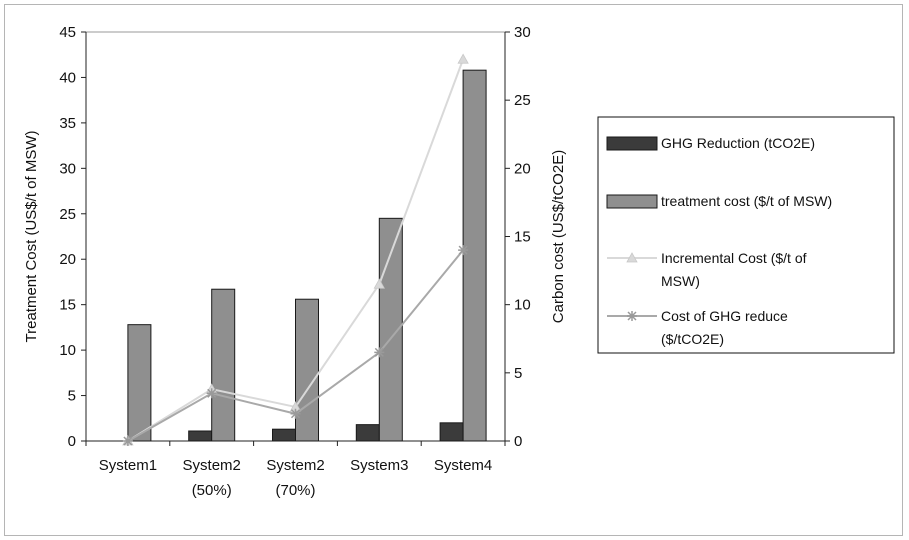 Image resolution: width=909 pixels, height=540 pixels. I want to click on left-tick-label: 45, so click(67, 32).